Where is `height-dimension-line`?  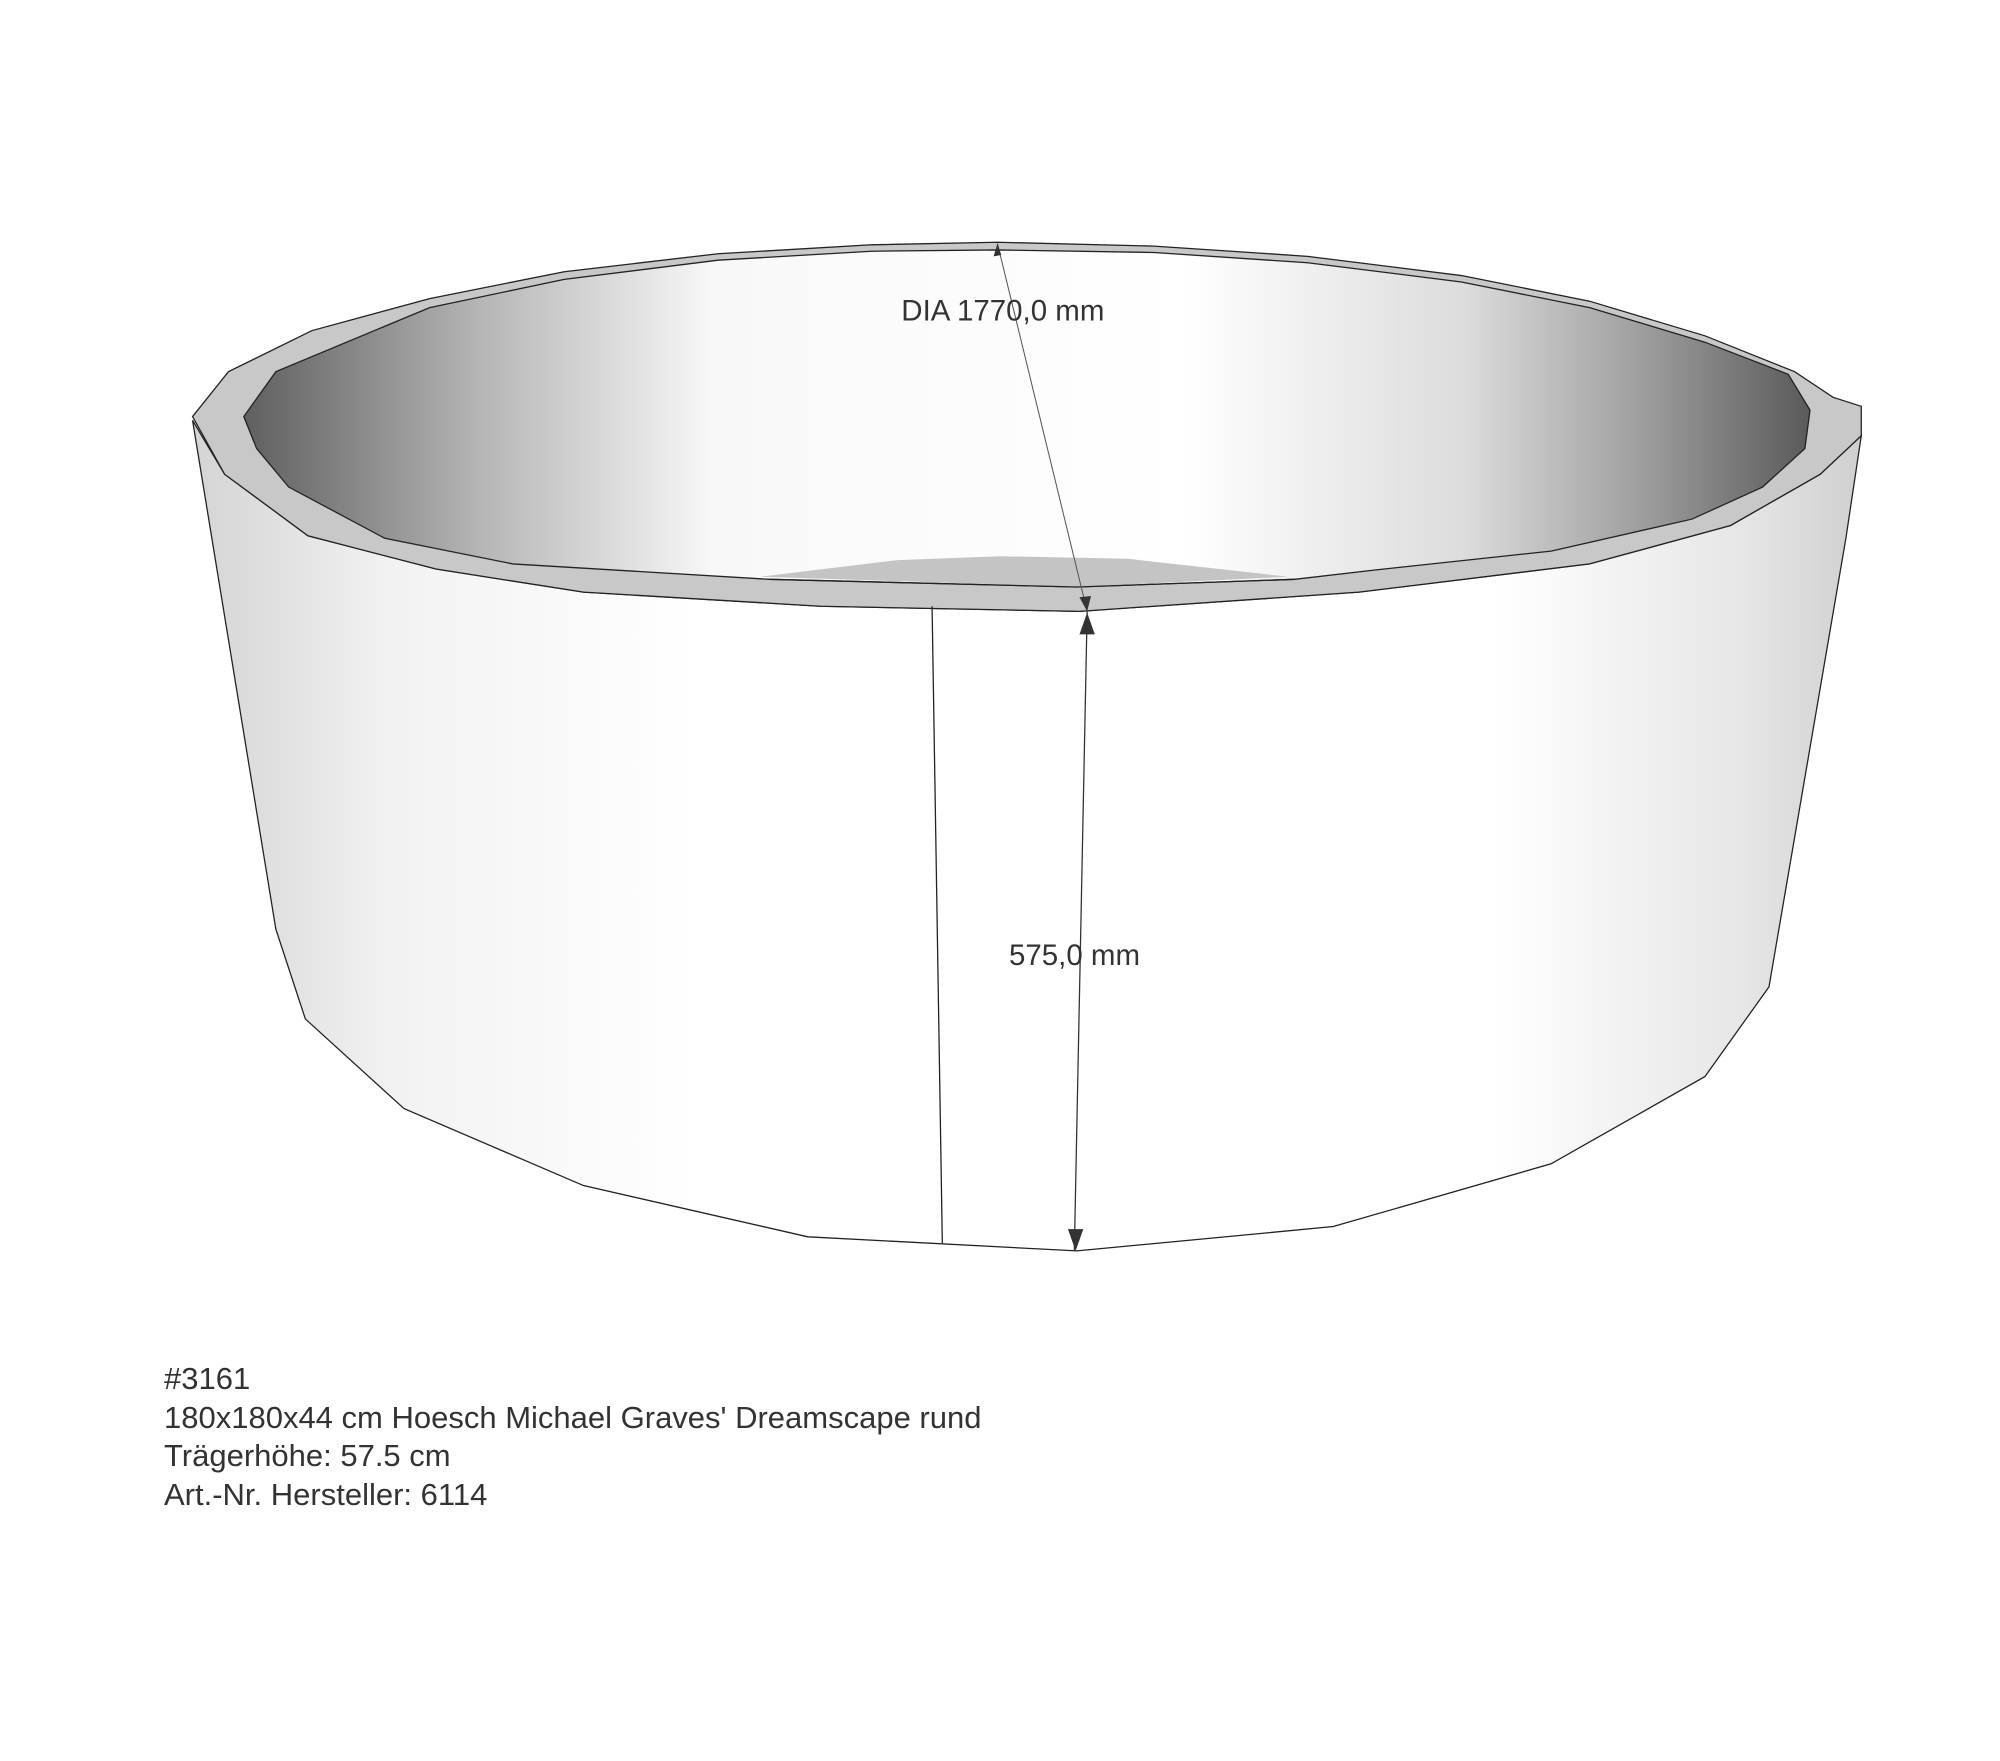 height-dimension-line is located at coordinates (1080, 931).